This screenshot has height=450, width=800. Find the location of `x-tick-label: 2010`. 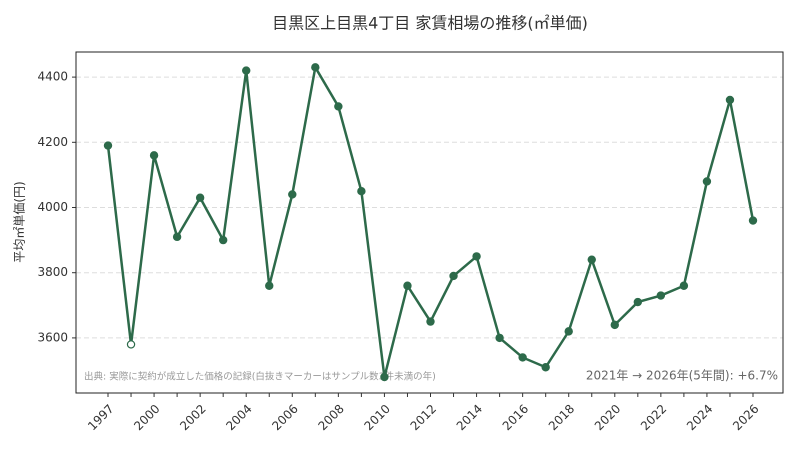

x-tick-label: 2010 is located at coordinates (377, 417).